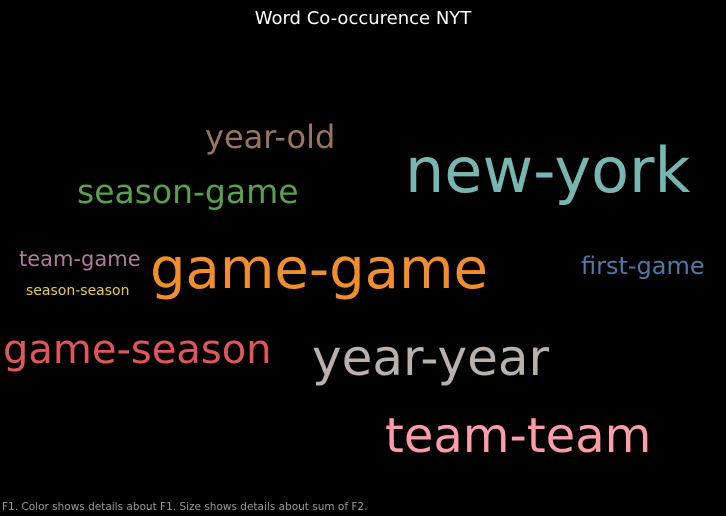 The height and width of the screenshot is (516, 726). What do you see at coordinates (363, 18) in the screenshot?
I see `chart-title: Word Co-occurence NYT` at bounding box center [363, 18].